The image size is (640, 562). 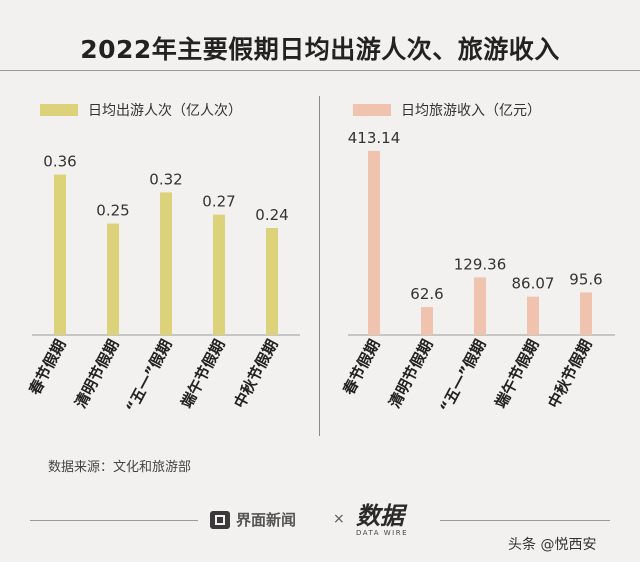 What do you see at coordinates (426, 294) in the screenshot?
I see `data-label: 62.6` at bounding box center [426, 294].